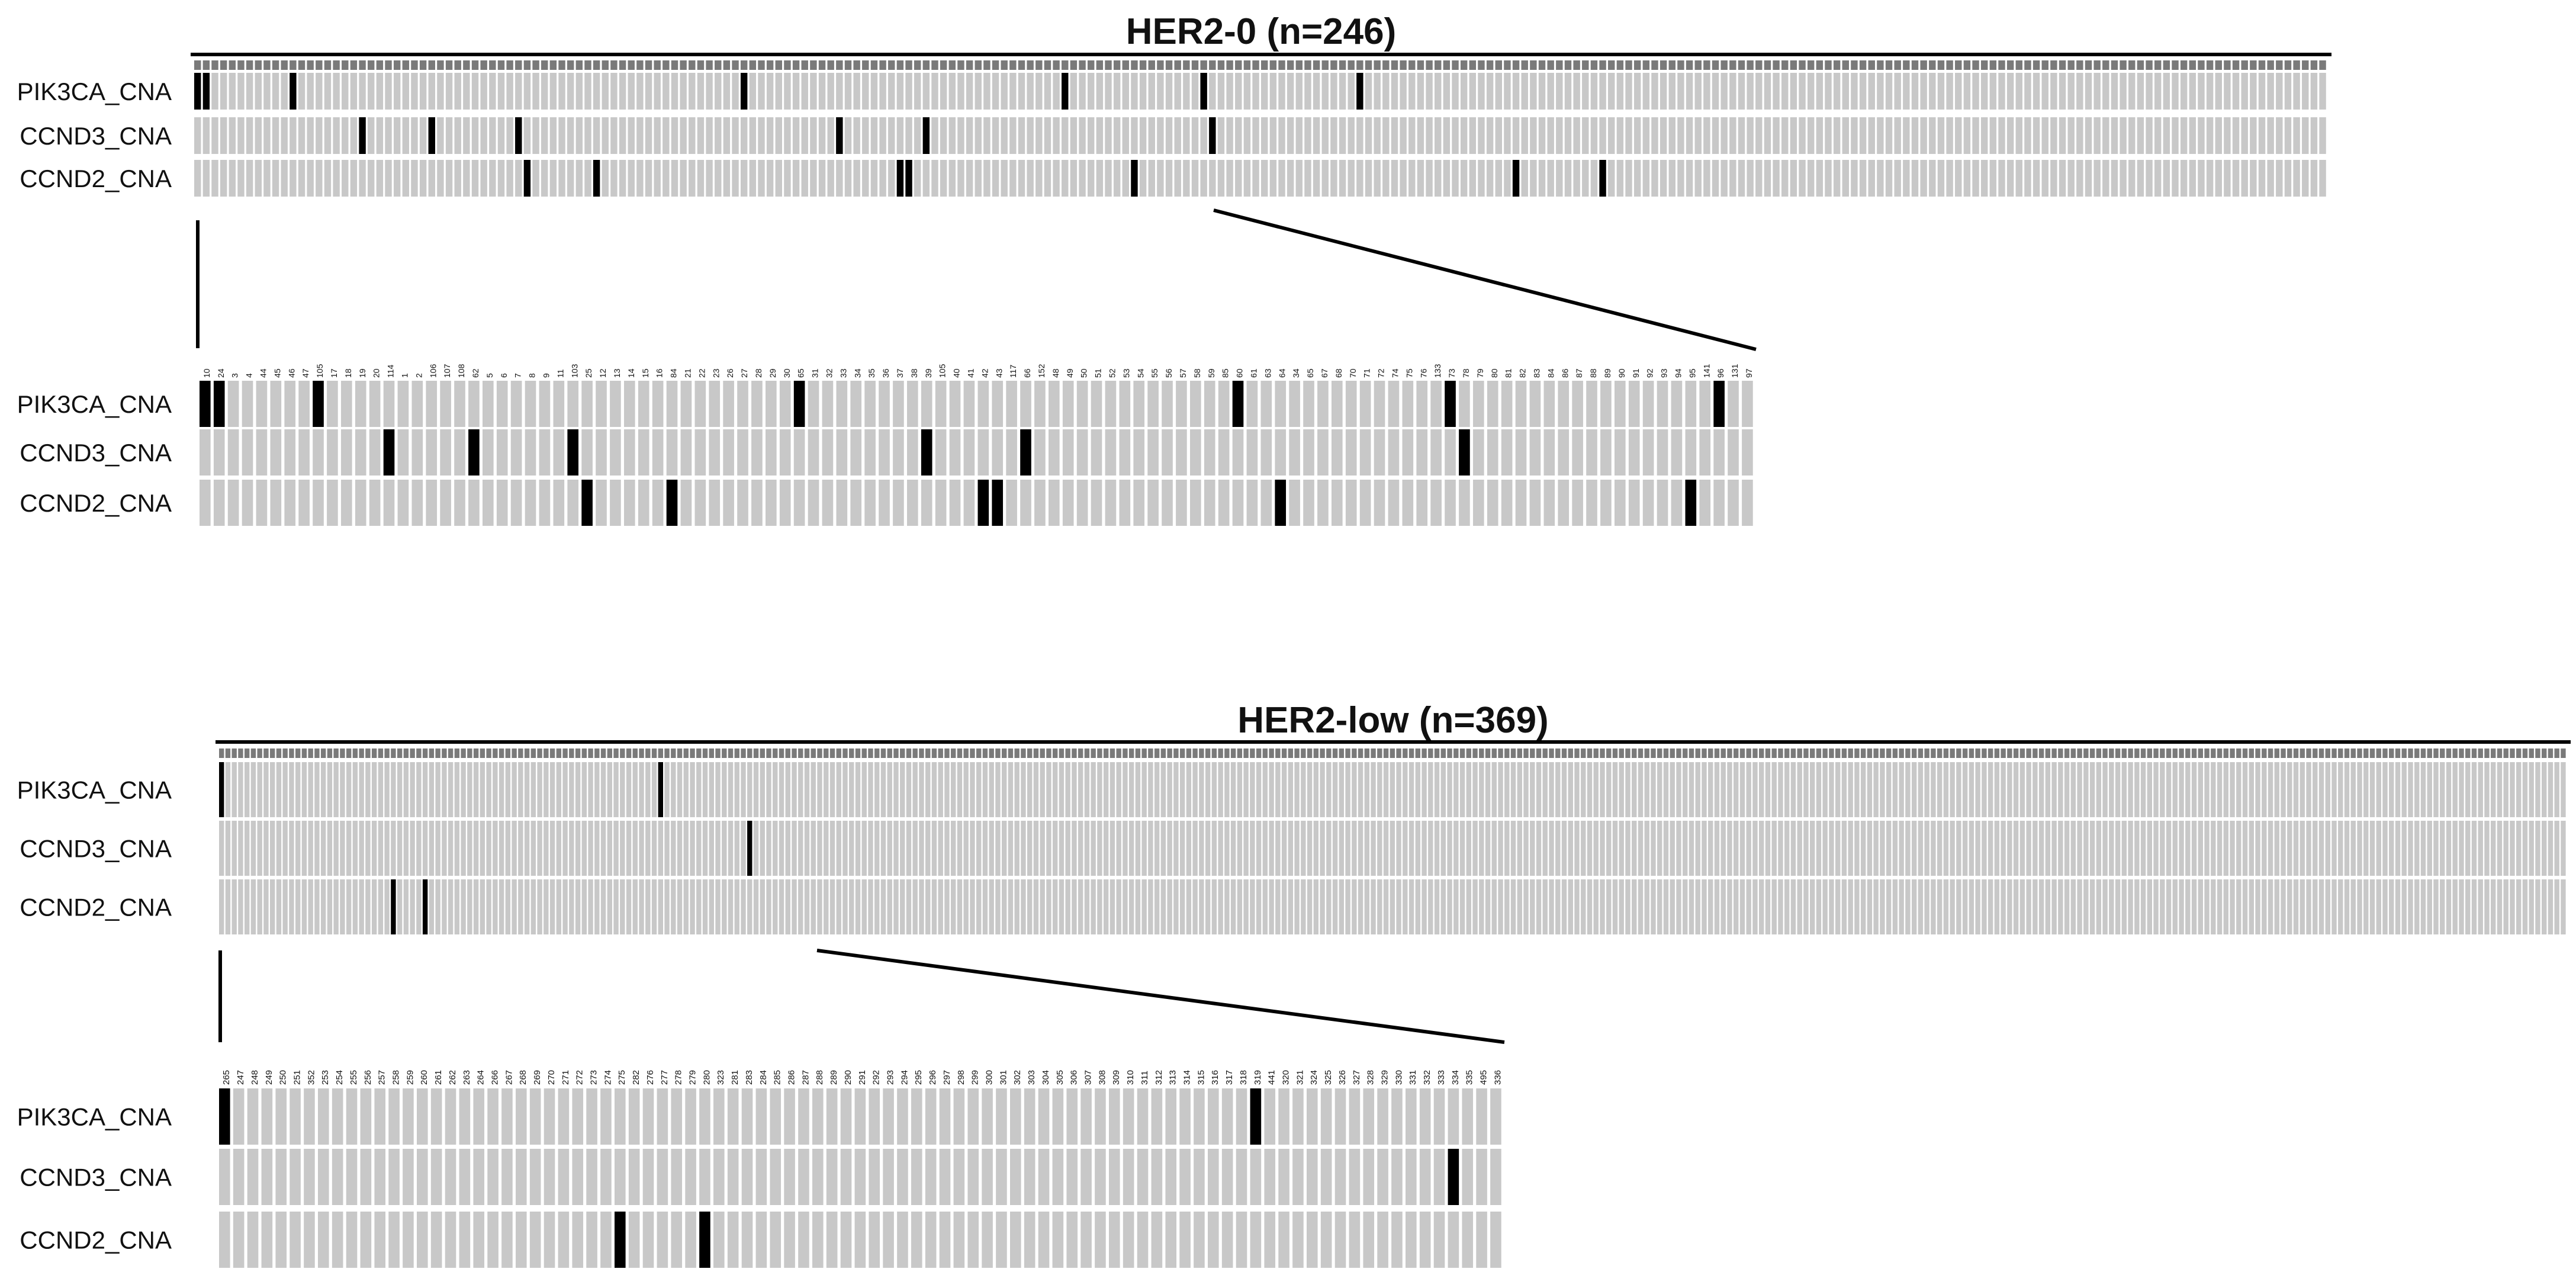 The width and height of the screenshot is (2576, 1285). Describe the element at coordinates (1719, 404) in the screenshot. I see `cell-altered` at that location.